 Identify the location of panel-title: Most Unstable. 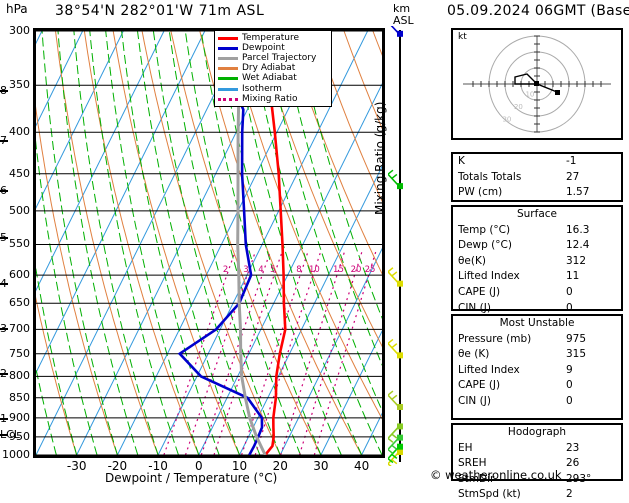
(537, 324).